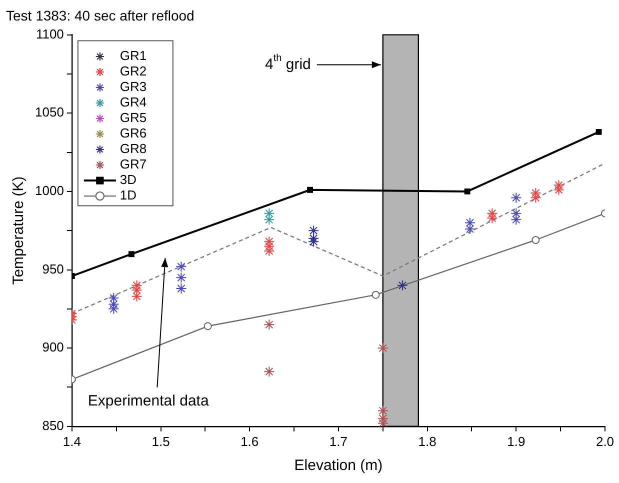 This screenshot has height=483, width=619. Describe the element at coordinates (249, 441) in the screenshot. I see `x-tick-label: 1.6` at that location.